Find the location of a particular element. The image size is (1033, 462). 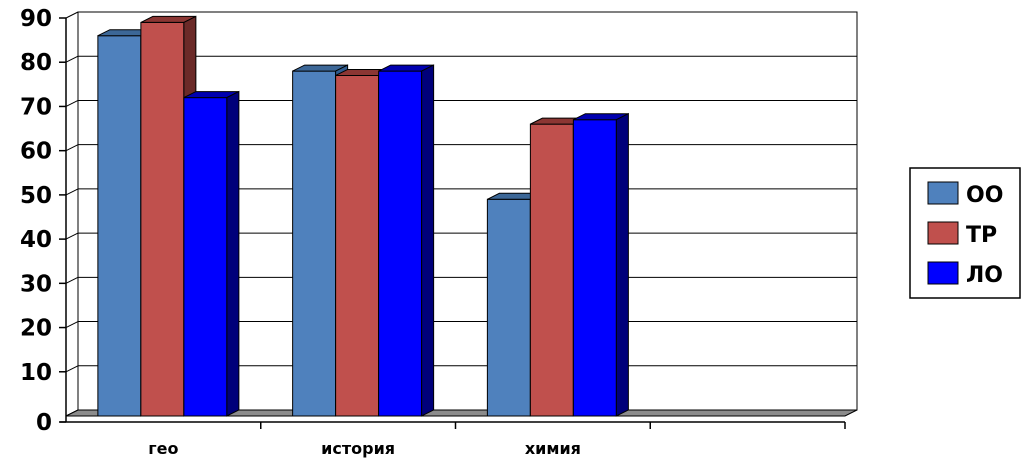

y-tick-label: 70 is located at coordinates (36, 107).